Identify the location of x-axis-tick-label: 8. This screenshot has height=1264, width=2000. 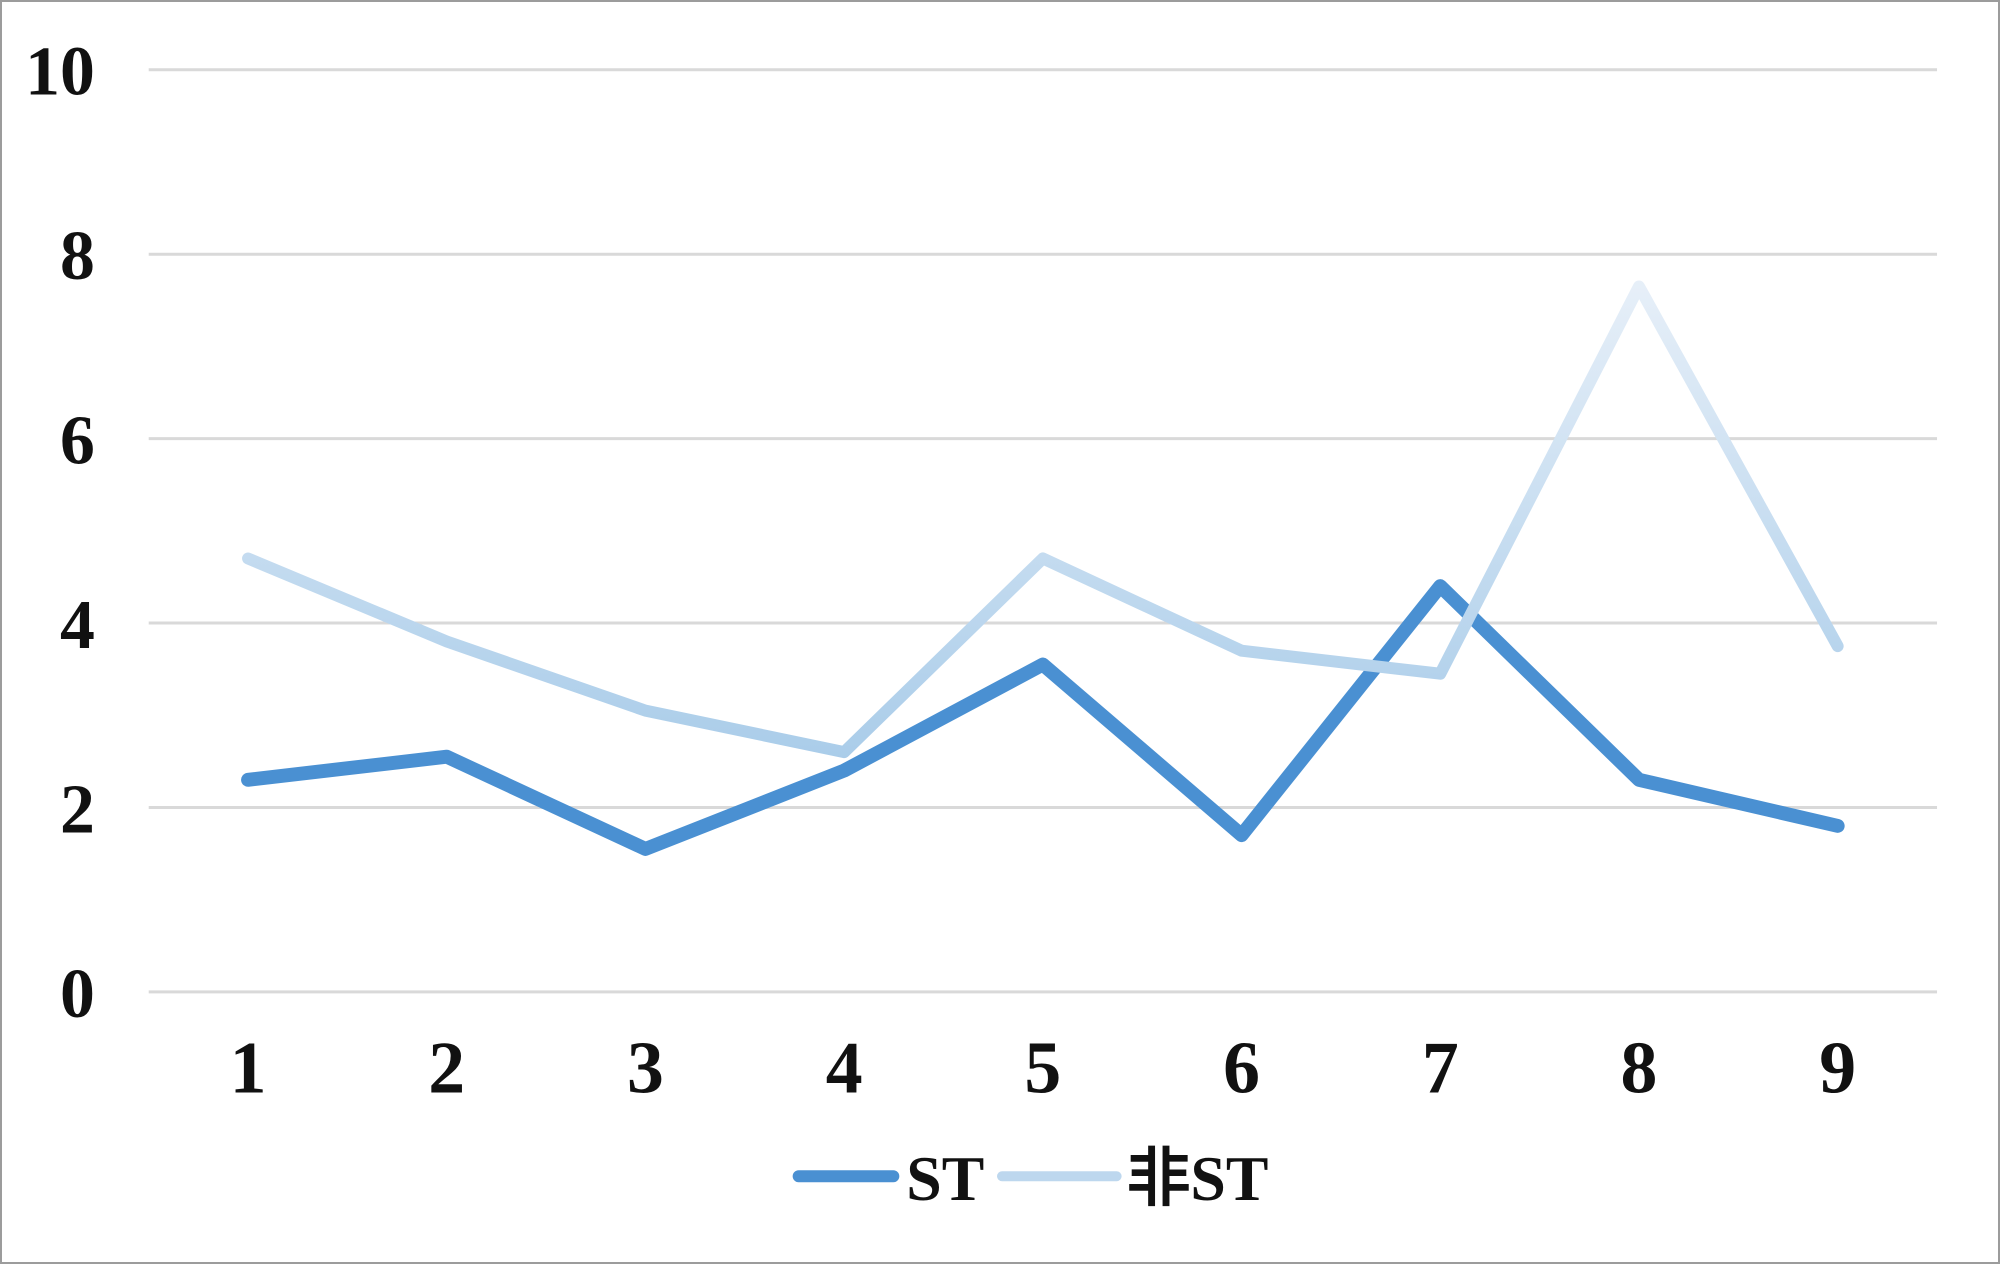
(1639, 1068).